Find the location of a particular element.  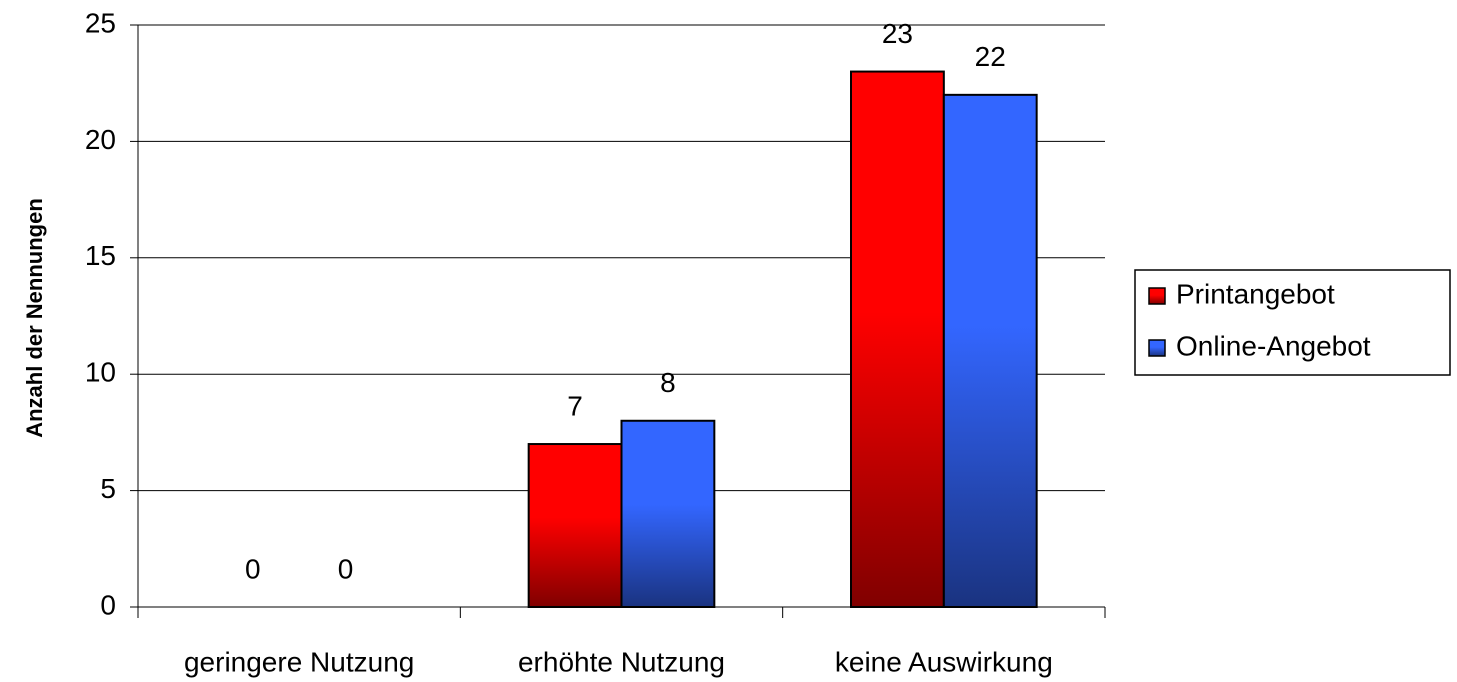

data-label: 23 is located at coordinates (897, 33).